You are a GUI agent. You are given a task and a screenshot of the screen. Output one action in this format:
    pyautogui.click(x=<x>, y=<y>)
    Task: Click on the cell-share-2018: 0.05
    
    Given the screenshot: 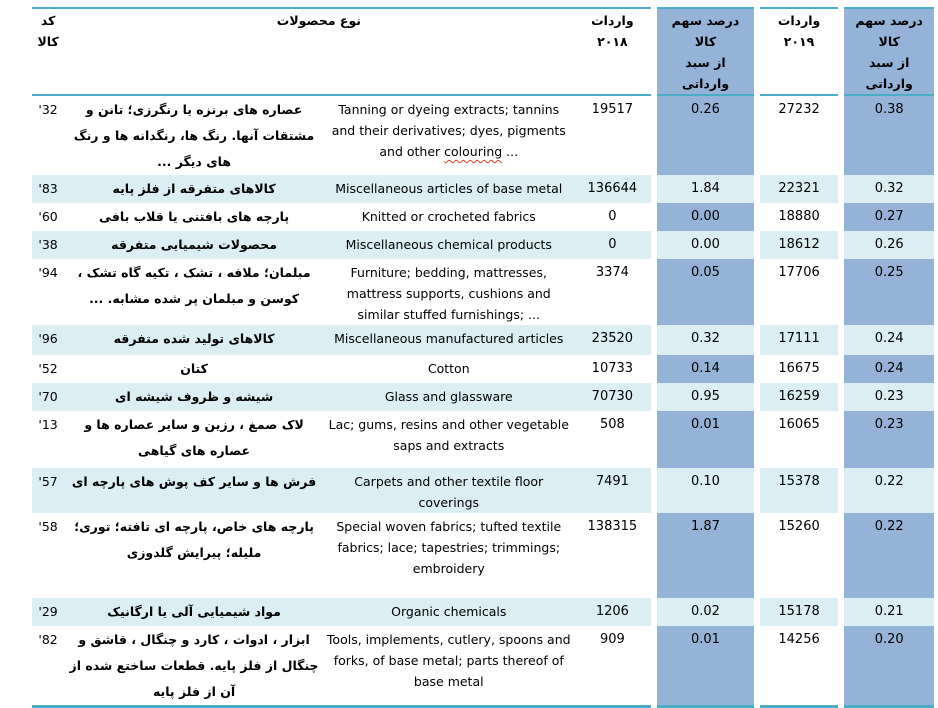 What is the action you would take?
    pyautogui.click(x=705, y=292)
    